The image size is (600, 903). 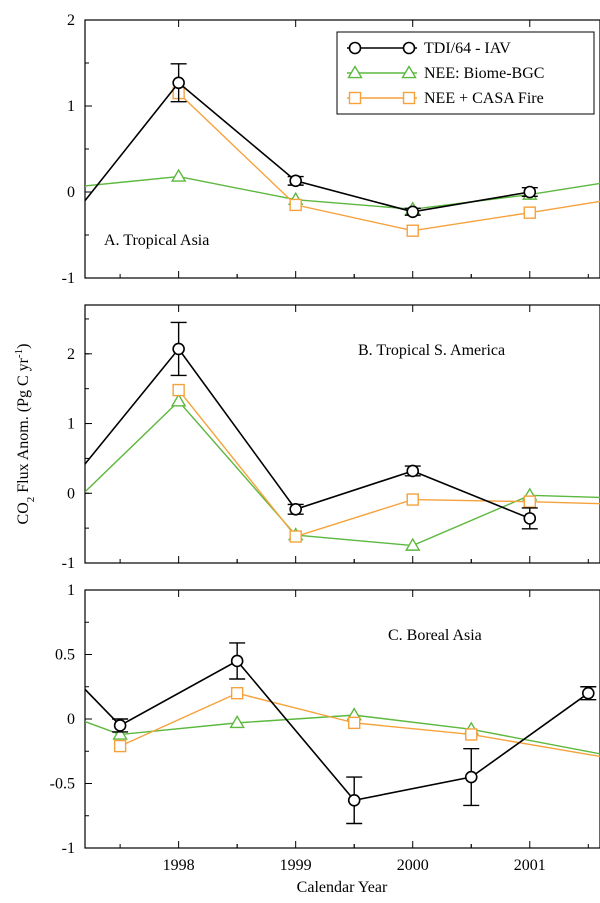 What do you see at coordinates (179, 865) in the screenshot?
I see `x-tick-label: 1998` at bounding box center [179, 865].